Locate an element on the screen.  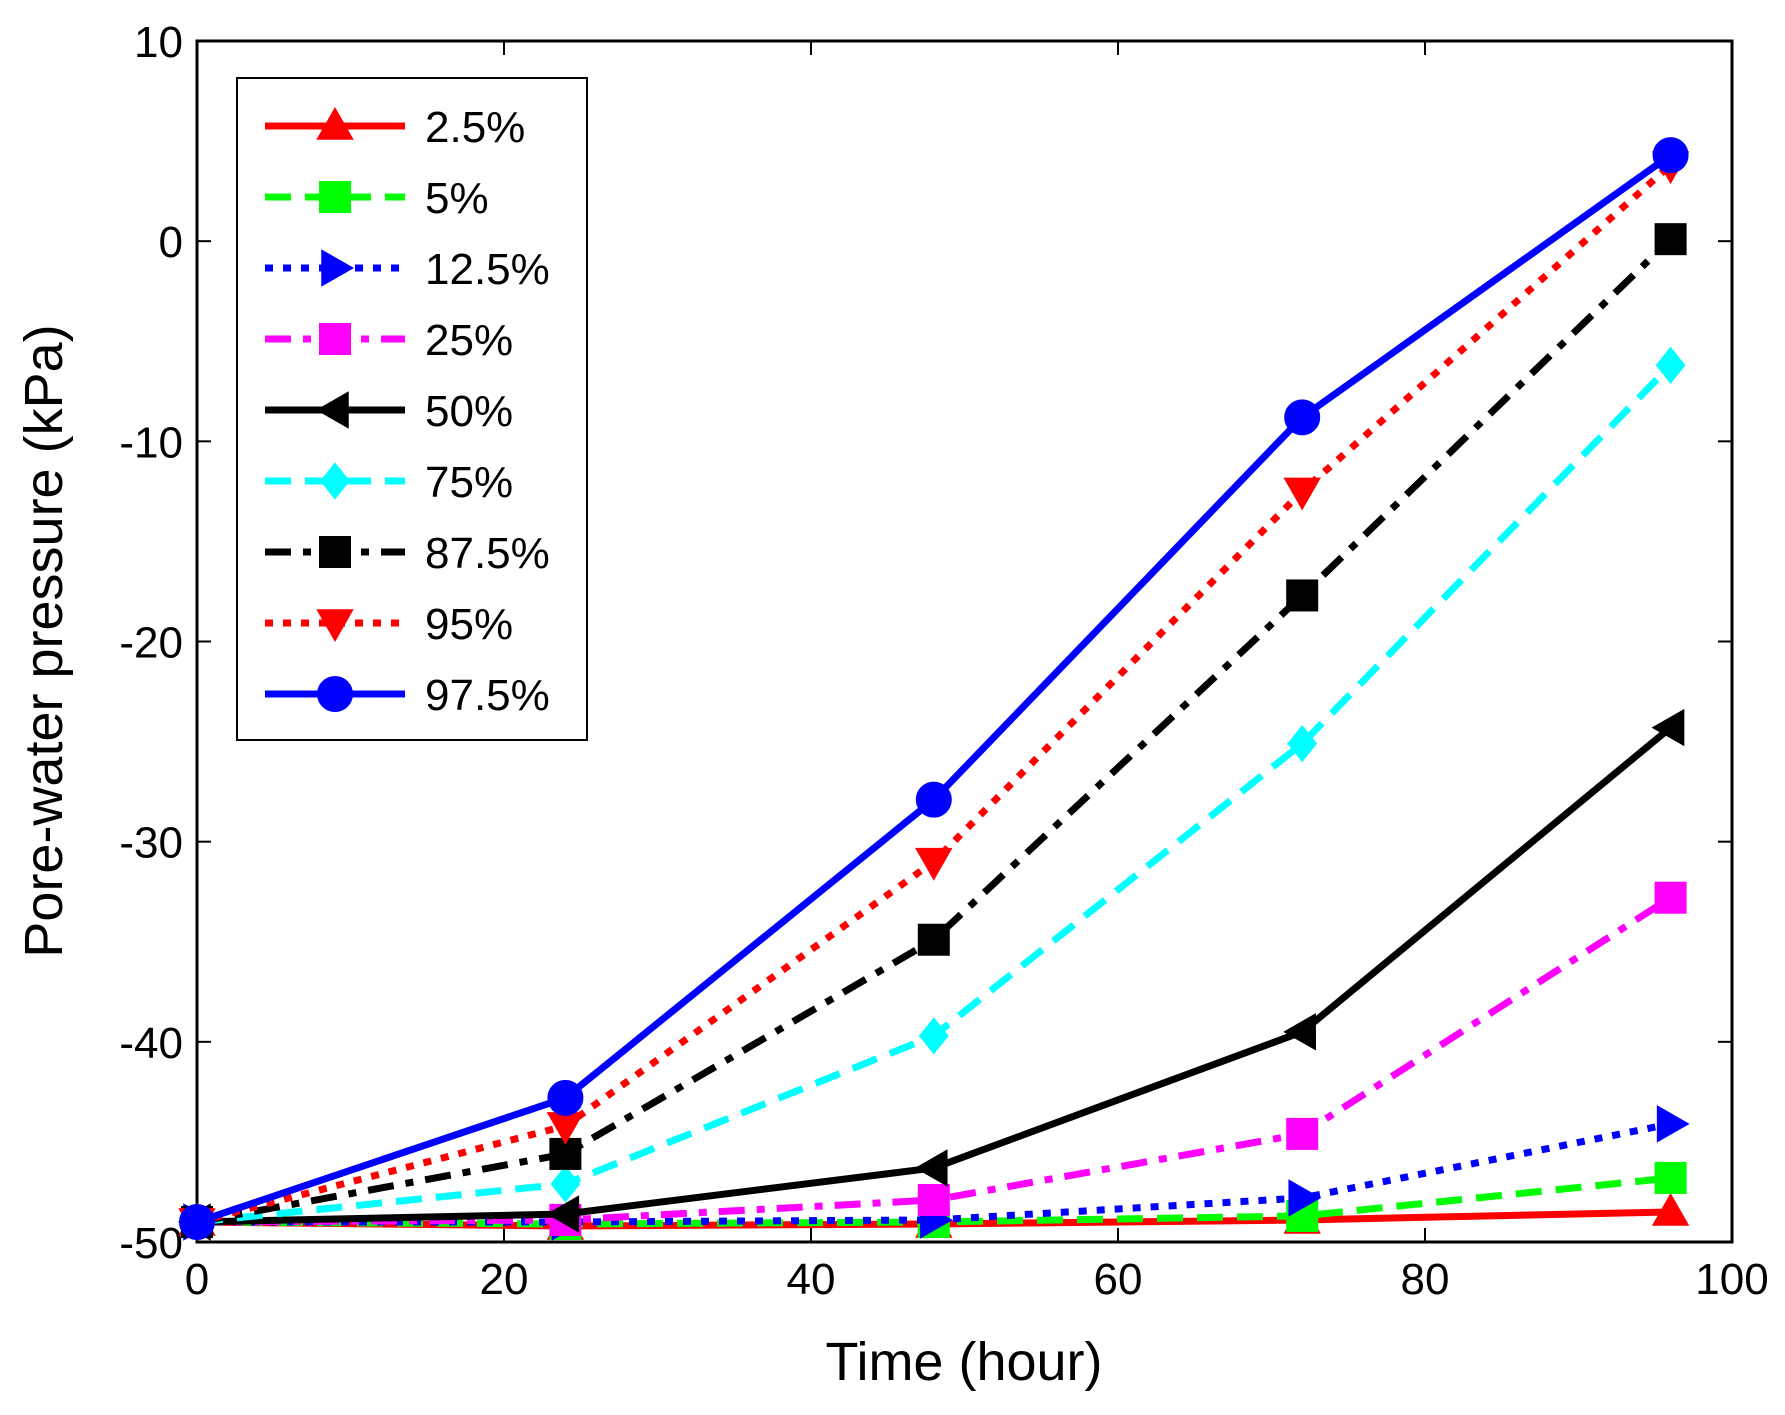
legend-entry: 50% is located at coordinates (389, 411).